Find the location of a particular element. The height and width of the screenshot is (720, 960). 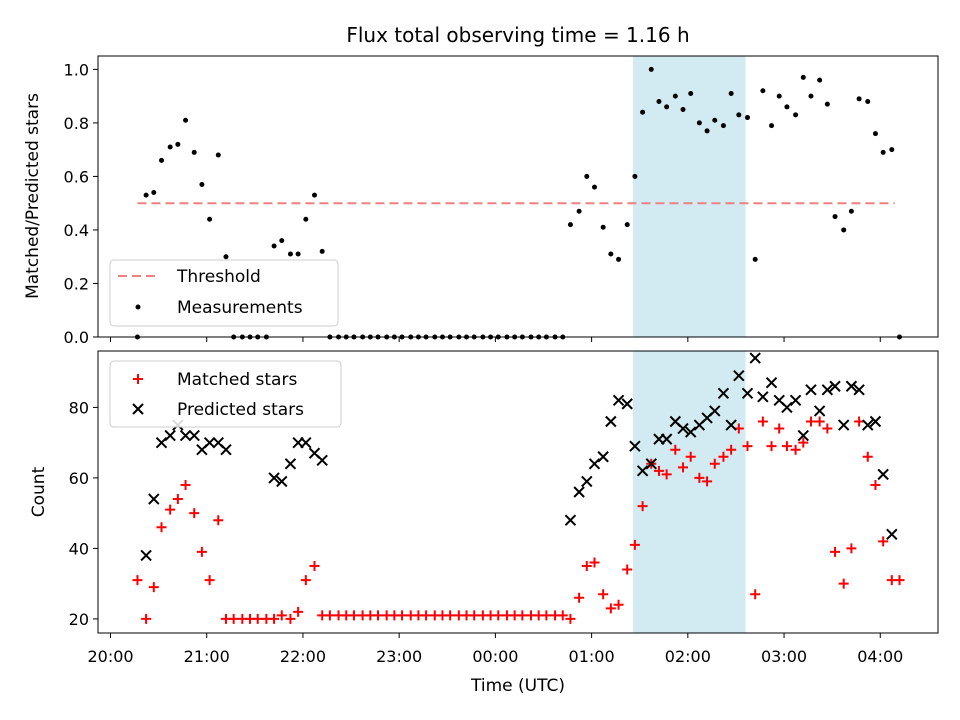

bottom-highlight-span is located at coordinates (689, 492).